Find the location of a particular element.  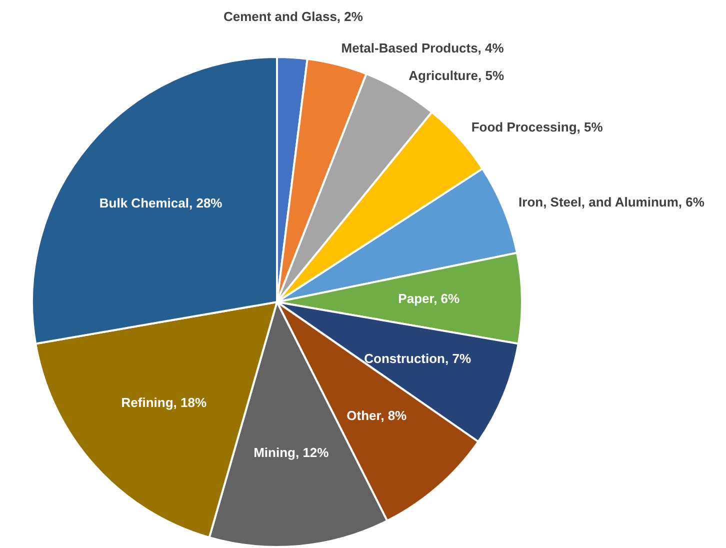

slice-label: Agriculture, 5% is located at coordinates (456, 76).